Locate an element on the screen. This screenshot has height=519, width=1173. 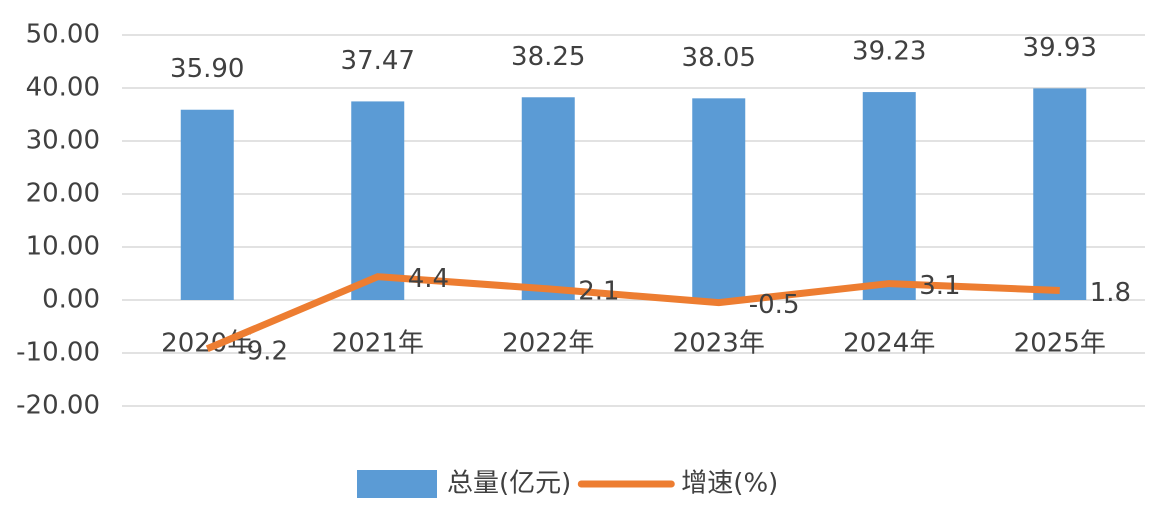
y-tick-label: 20.00 is located at coordinates (63, 194).